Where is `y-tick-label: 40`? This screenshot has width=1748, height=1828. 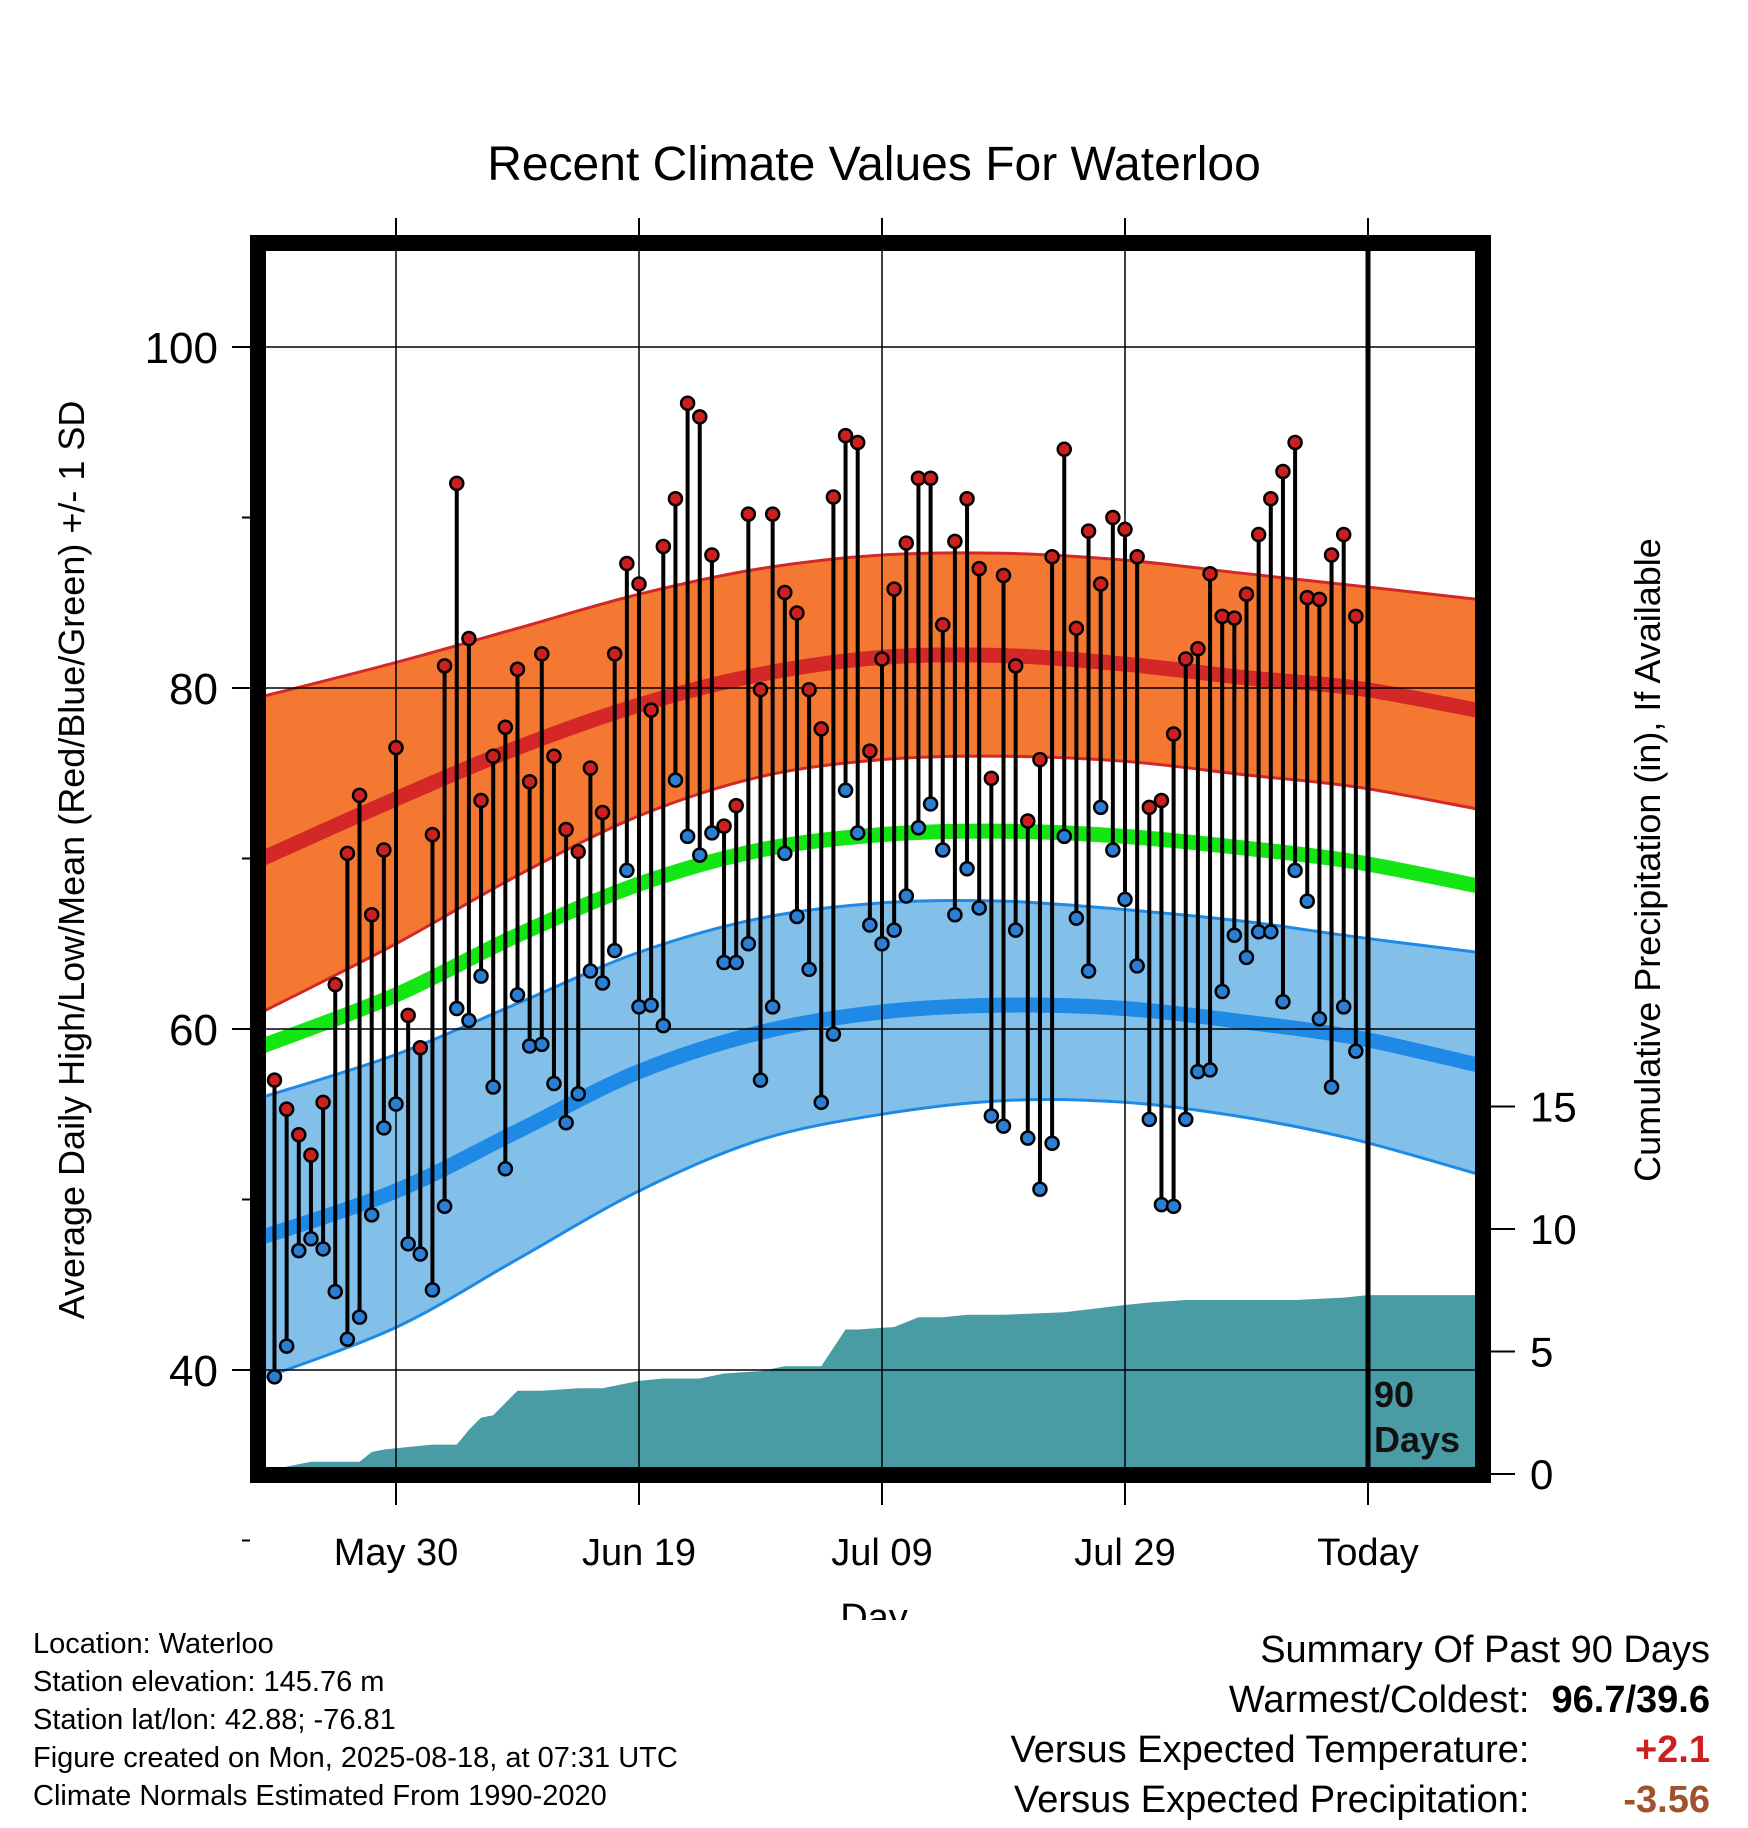
y-tick-label: 40 is located at coordinates (193, 1371).